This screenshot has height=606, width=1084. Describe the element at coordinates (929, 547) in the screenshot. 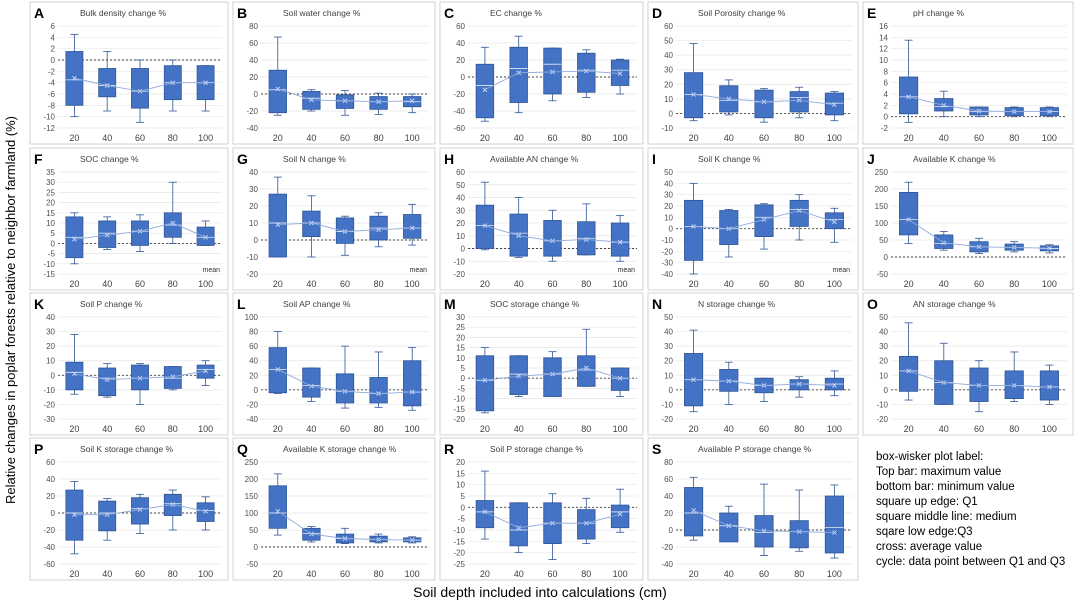

I see `legend-line: cross: average value` at that location.